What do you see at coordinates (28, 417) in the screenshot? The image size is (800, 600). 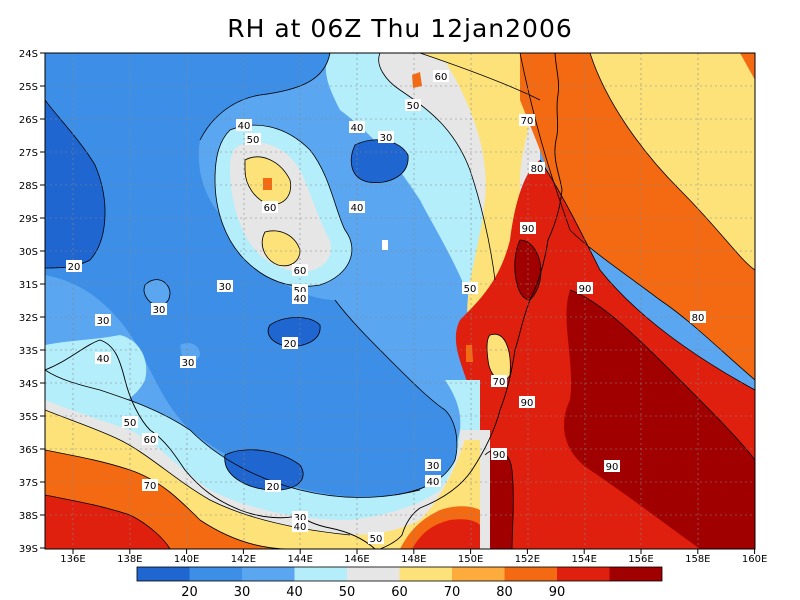 I see `lat-label: 35S` at bounding box center [28, 417].